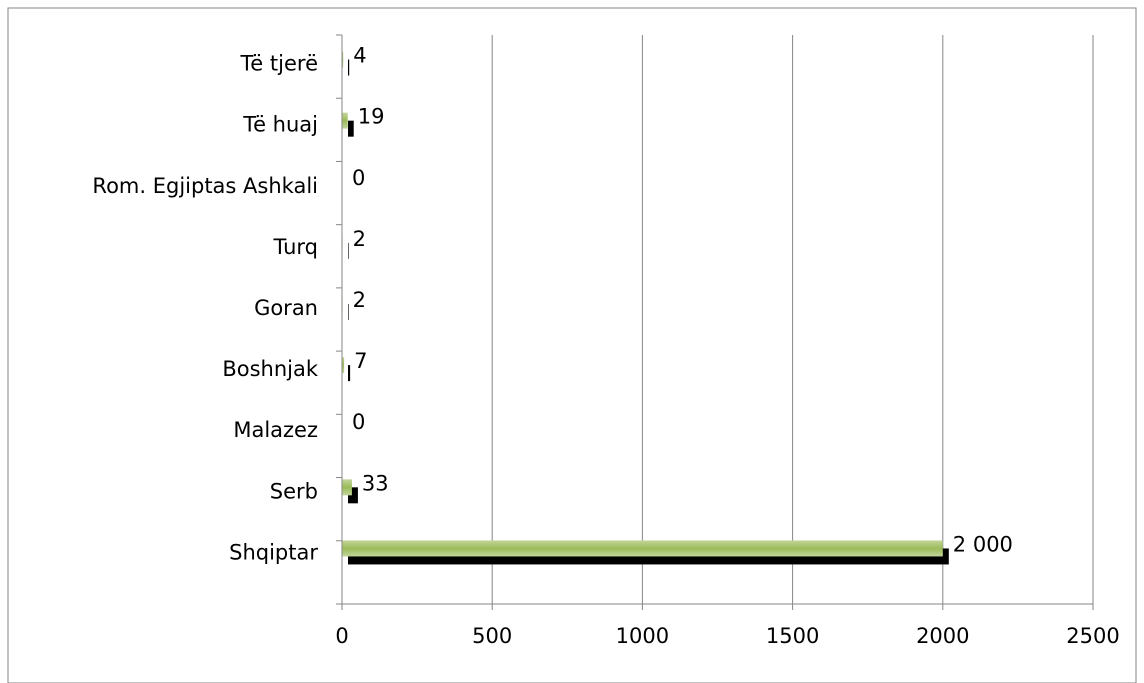 Image resolution: width=1144 pixels, height=683 pixels. What do you see at coordinates (205, 186) in the screenshot?
I see `y-tick-label: Rom. Egjiptas Ashkali` at bounding box center [205, 186].